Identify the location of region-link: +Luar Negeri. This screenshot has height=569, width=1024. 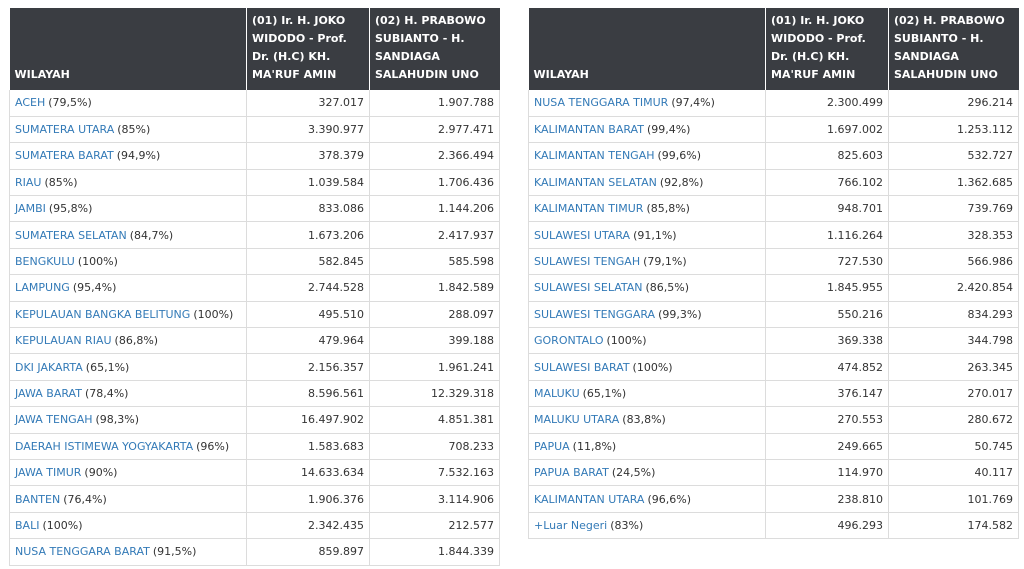
(571, 525).